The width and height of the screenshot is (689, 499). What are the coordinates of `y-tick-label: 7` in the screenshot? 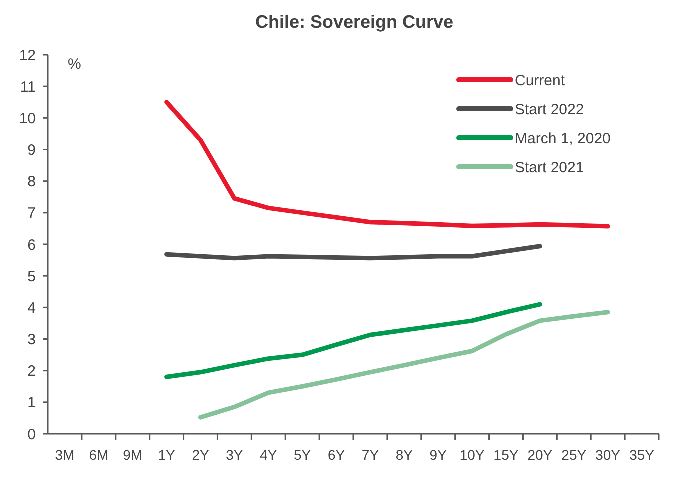 It's located at (32, 213).